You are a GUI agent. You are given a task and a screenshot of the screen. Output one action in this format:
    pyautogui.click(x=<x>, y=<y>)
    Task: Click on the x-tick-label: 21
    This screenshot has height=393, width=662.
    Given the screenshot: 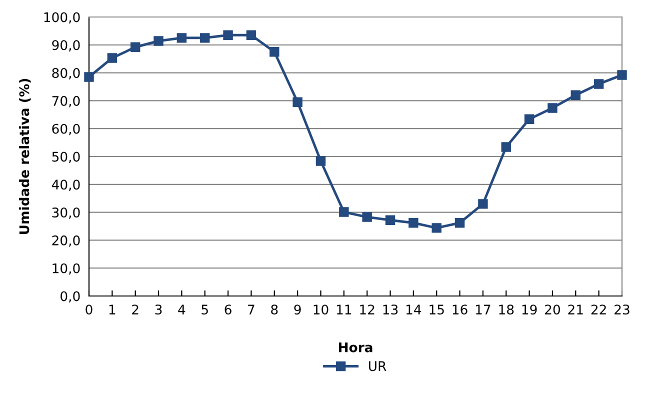 What is the action you would take?
    pyautogui.click(x=575, y=309)
    